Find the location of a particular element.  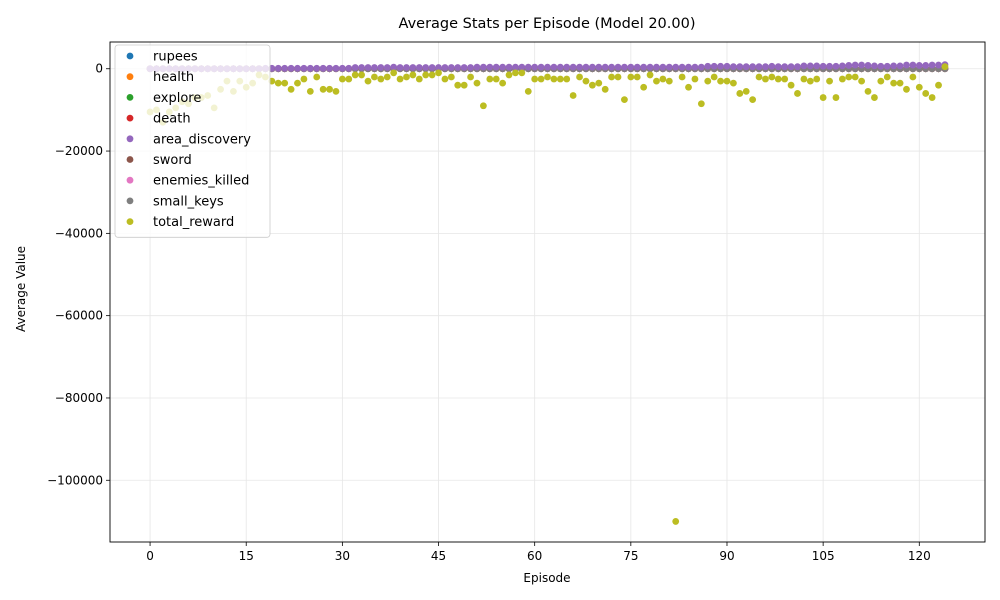

x-tick-label: 120 is located at coordinates (919, 556).